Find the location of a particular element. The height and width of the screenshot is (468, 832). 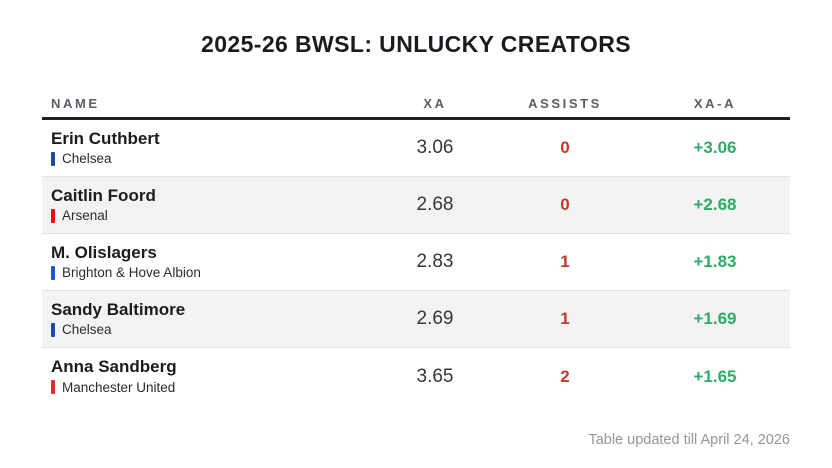

xa-minus-assists-value: +3.06 is located at coordinates (715, 147).